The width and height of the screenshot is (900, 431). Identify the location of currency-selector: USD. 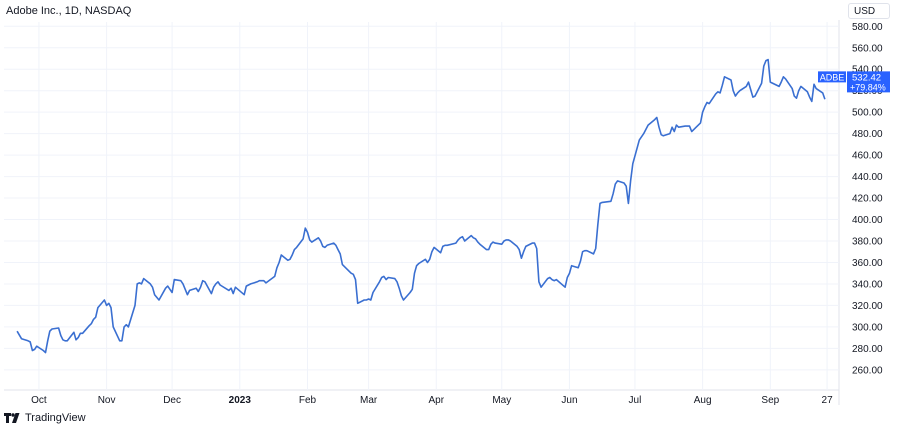
(869, 11).